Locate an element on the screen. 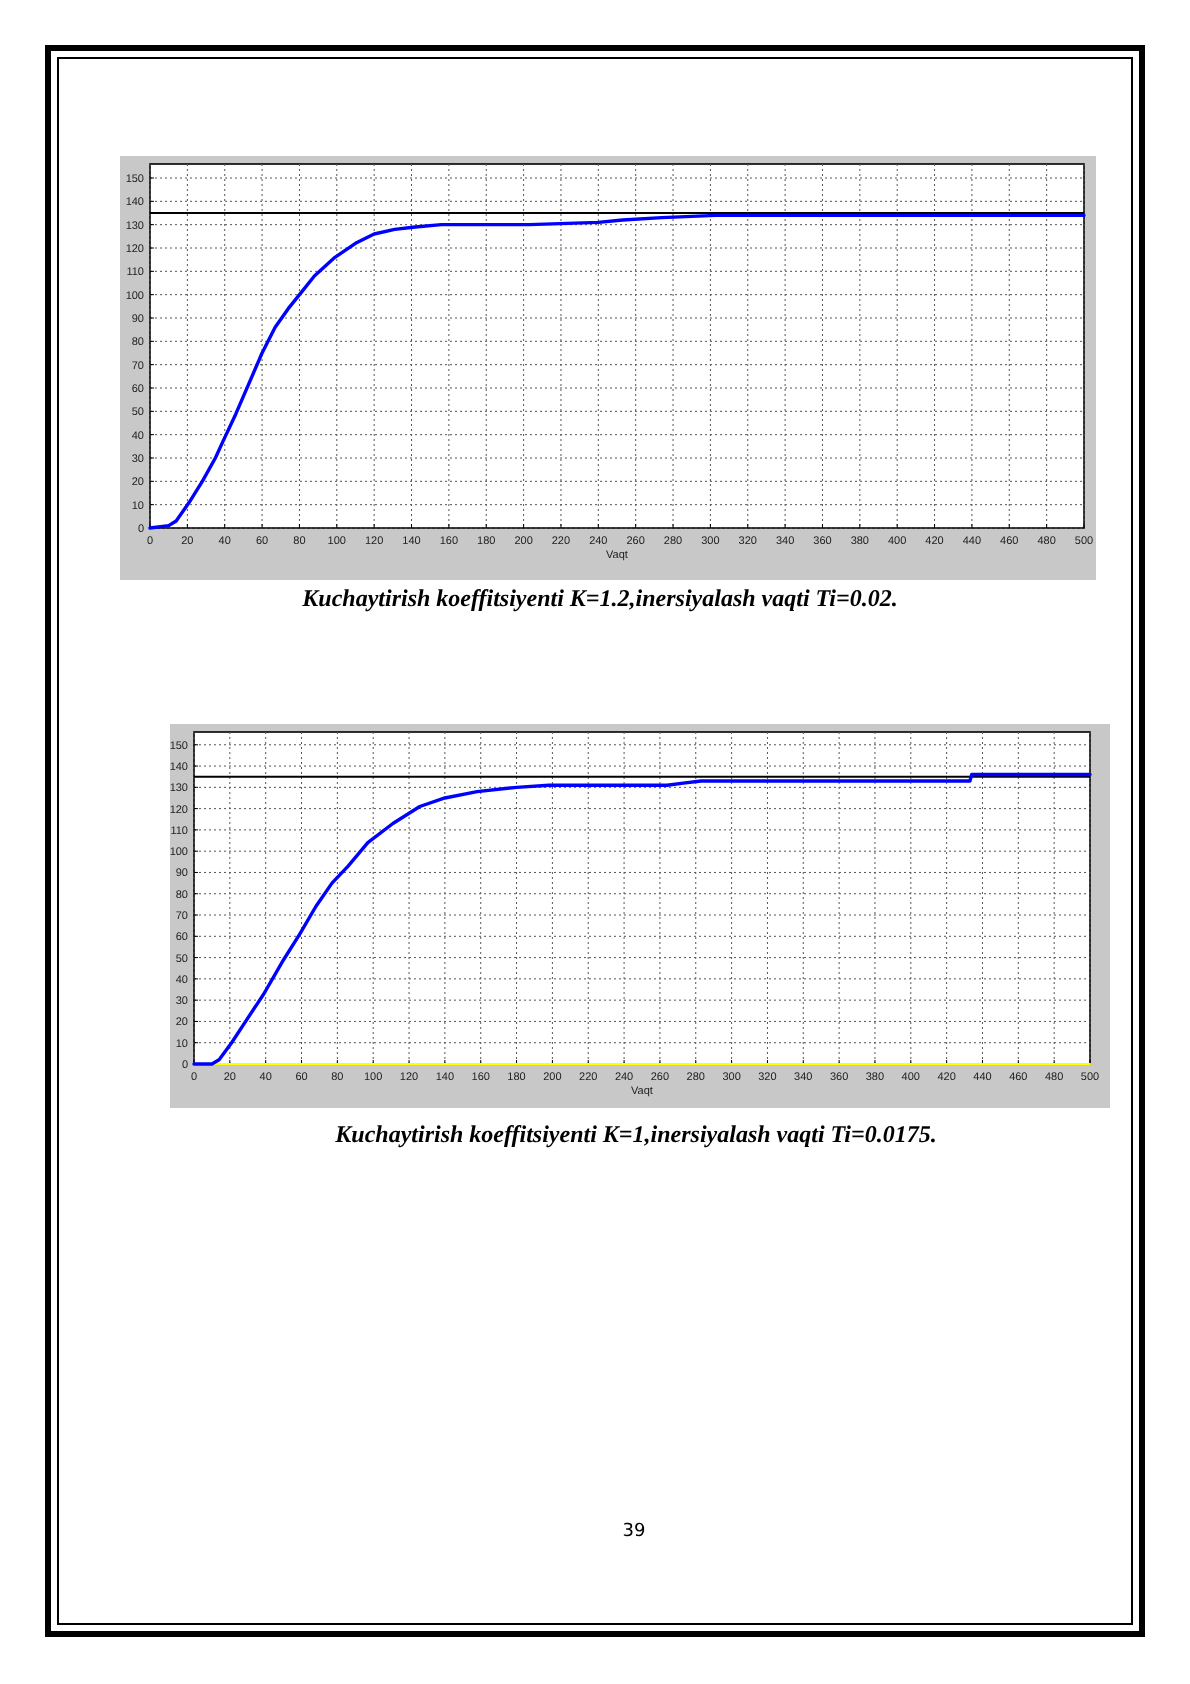 Image resolution: width=1190 pixels, height=1684 pixels. line-series is located at coordinates (642, 919).